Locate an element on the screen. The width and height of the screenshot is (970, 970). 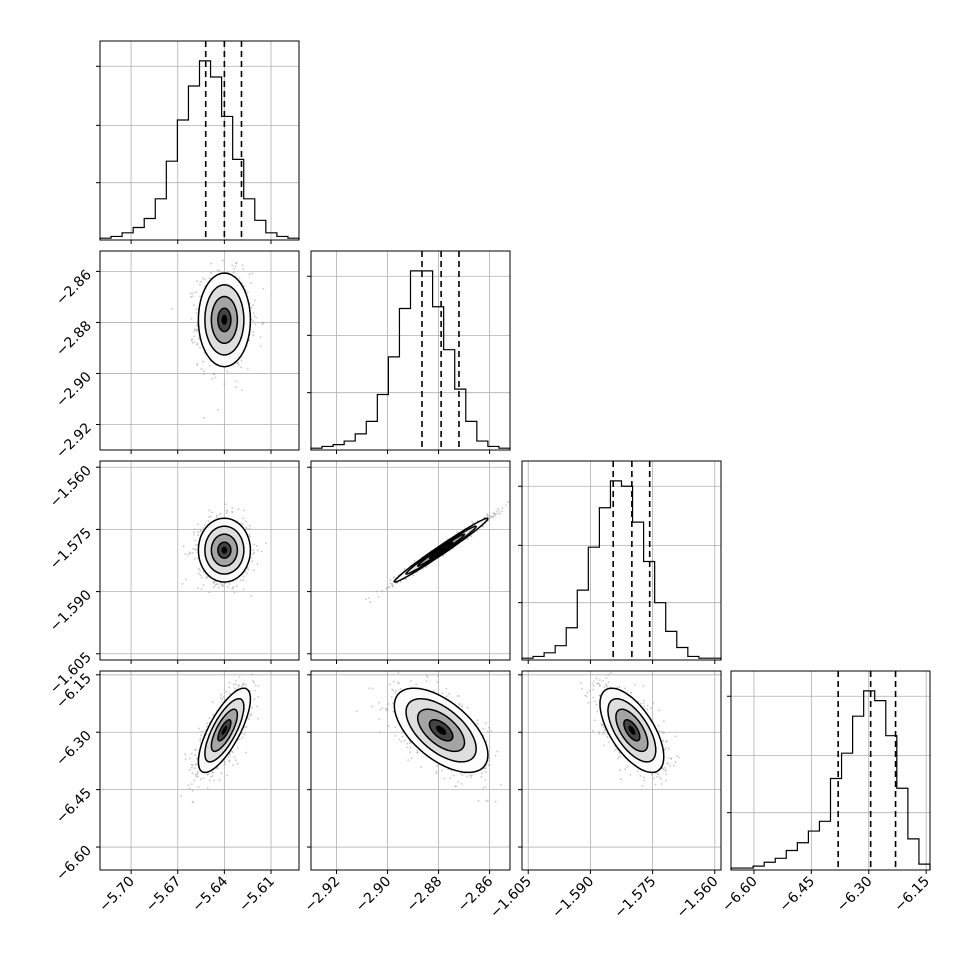
scatter-panel-1-0: −2.92−2.90−2.88−2.86 is located at coordinates (176, 356).